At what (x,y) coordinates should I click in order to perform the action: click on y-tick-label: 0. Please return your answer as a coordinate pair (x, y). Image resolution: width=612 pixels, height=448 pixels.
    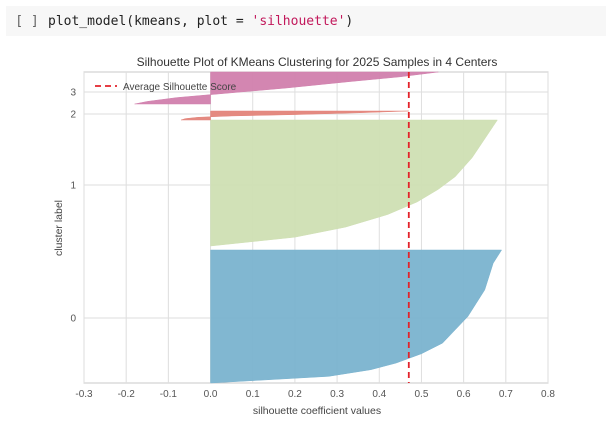
    Looking at the image, I should click on (73, 319).